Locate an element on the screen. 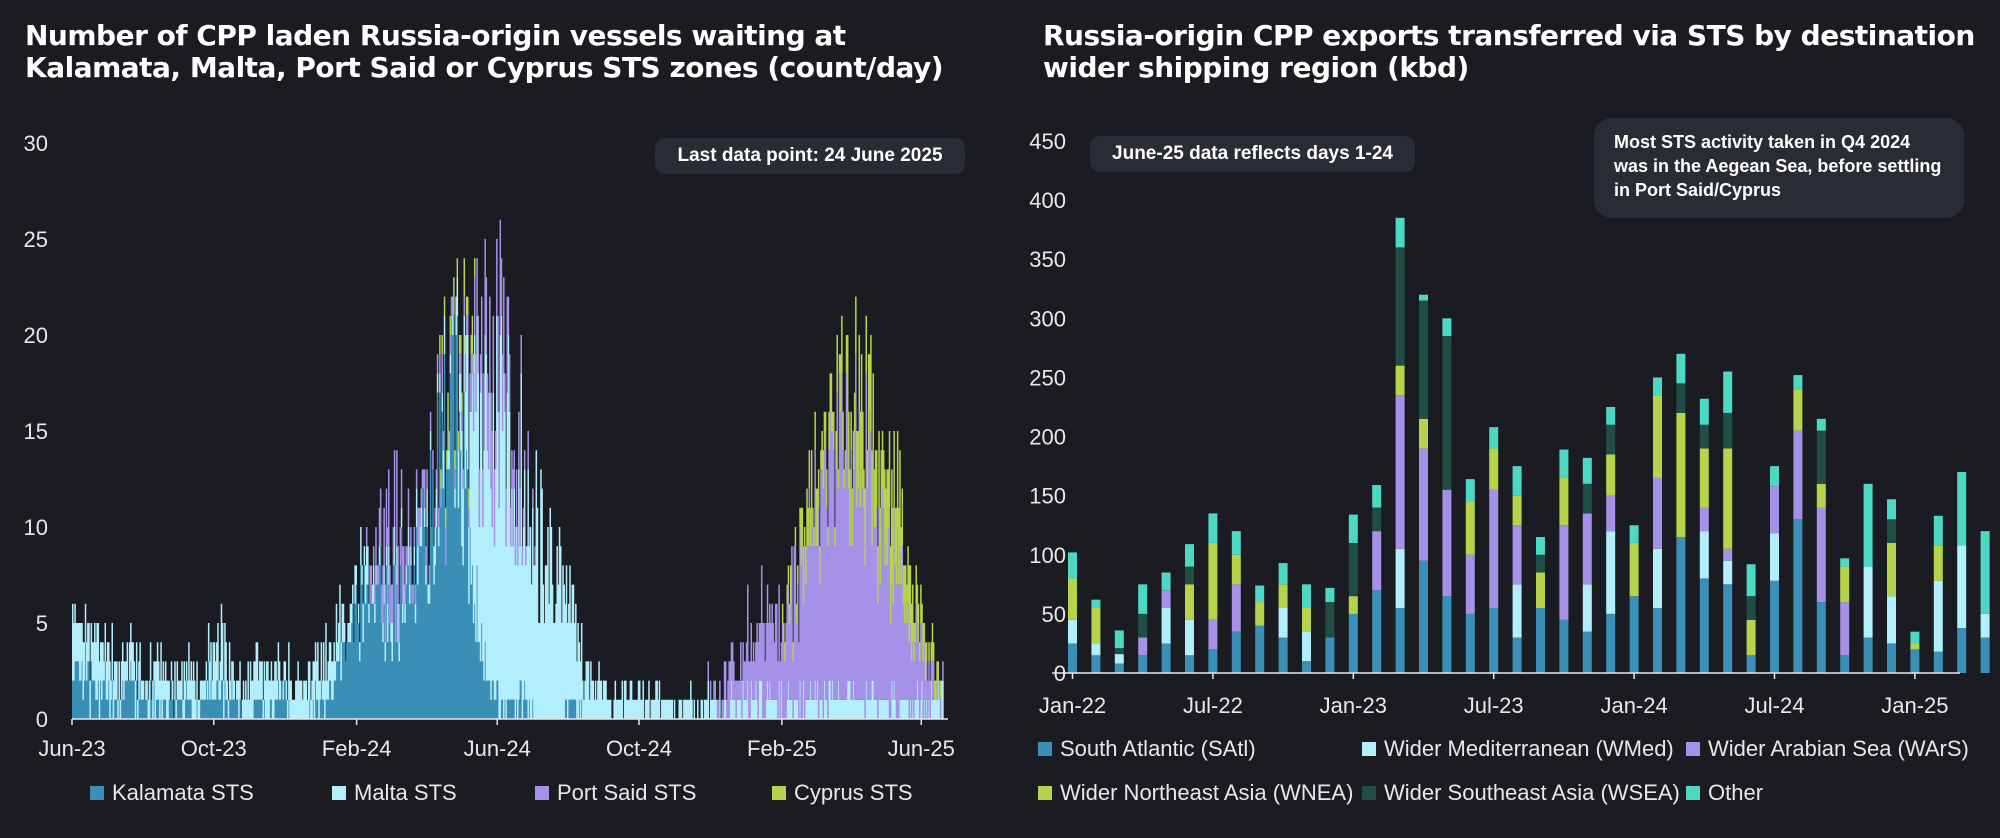 The height and width of the screenshot is (838, 2000). legend-label: Cyprus STS is located at coordinates (853, 792).